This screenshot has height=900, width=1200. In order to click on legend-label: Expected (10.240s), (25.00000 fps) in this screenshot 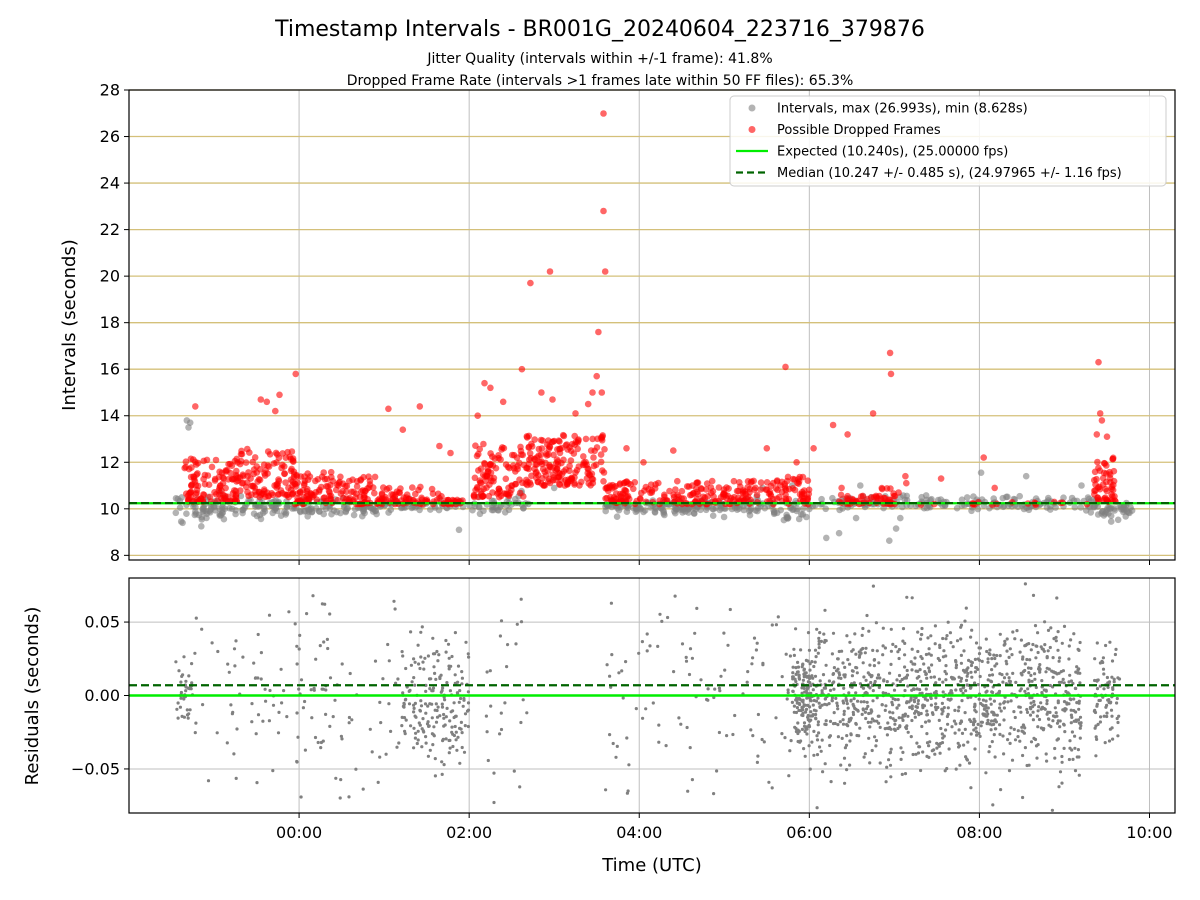, I will do `click(892, 152)`.